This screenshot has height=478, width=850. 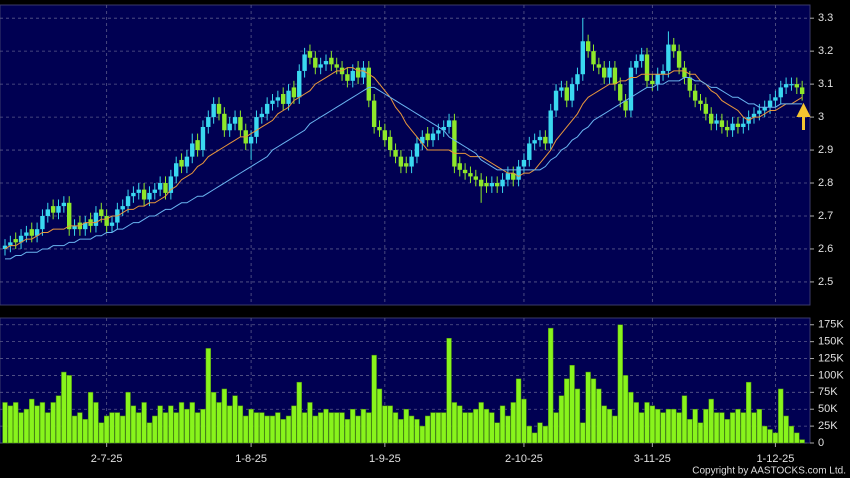 I want to click on x-tick-label: 1-9-25, so click(x=385, y=459).